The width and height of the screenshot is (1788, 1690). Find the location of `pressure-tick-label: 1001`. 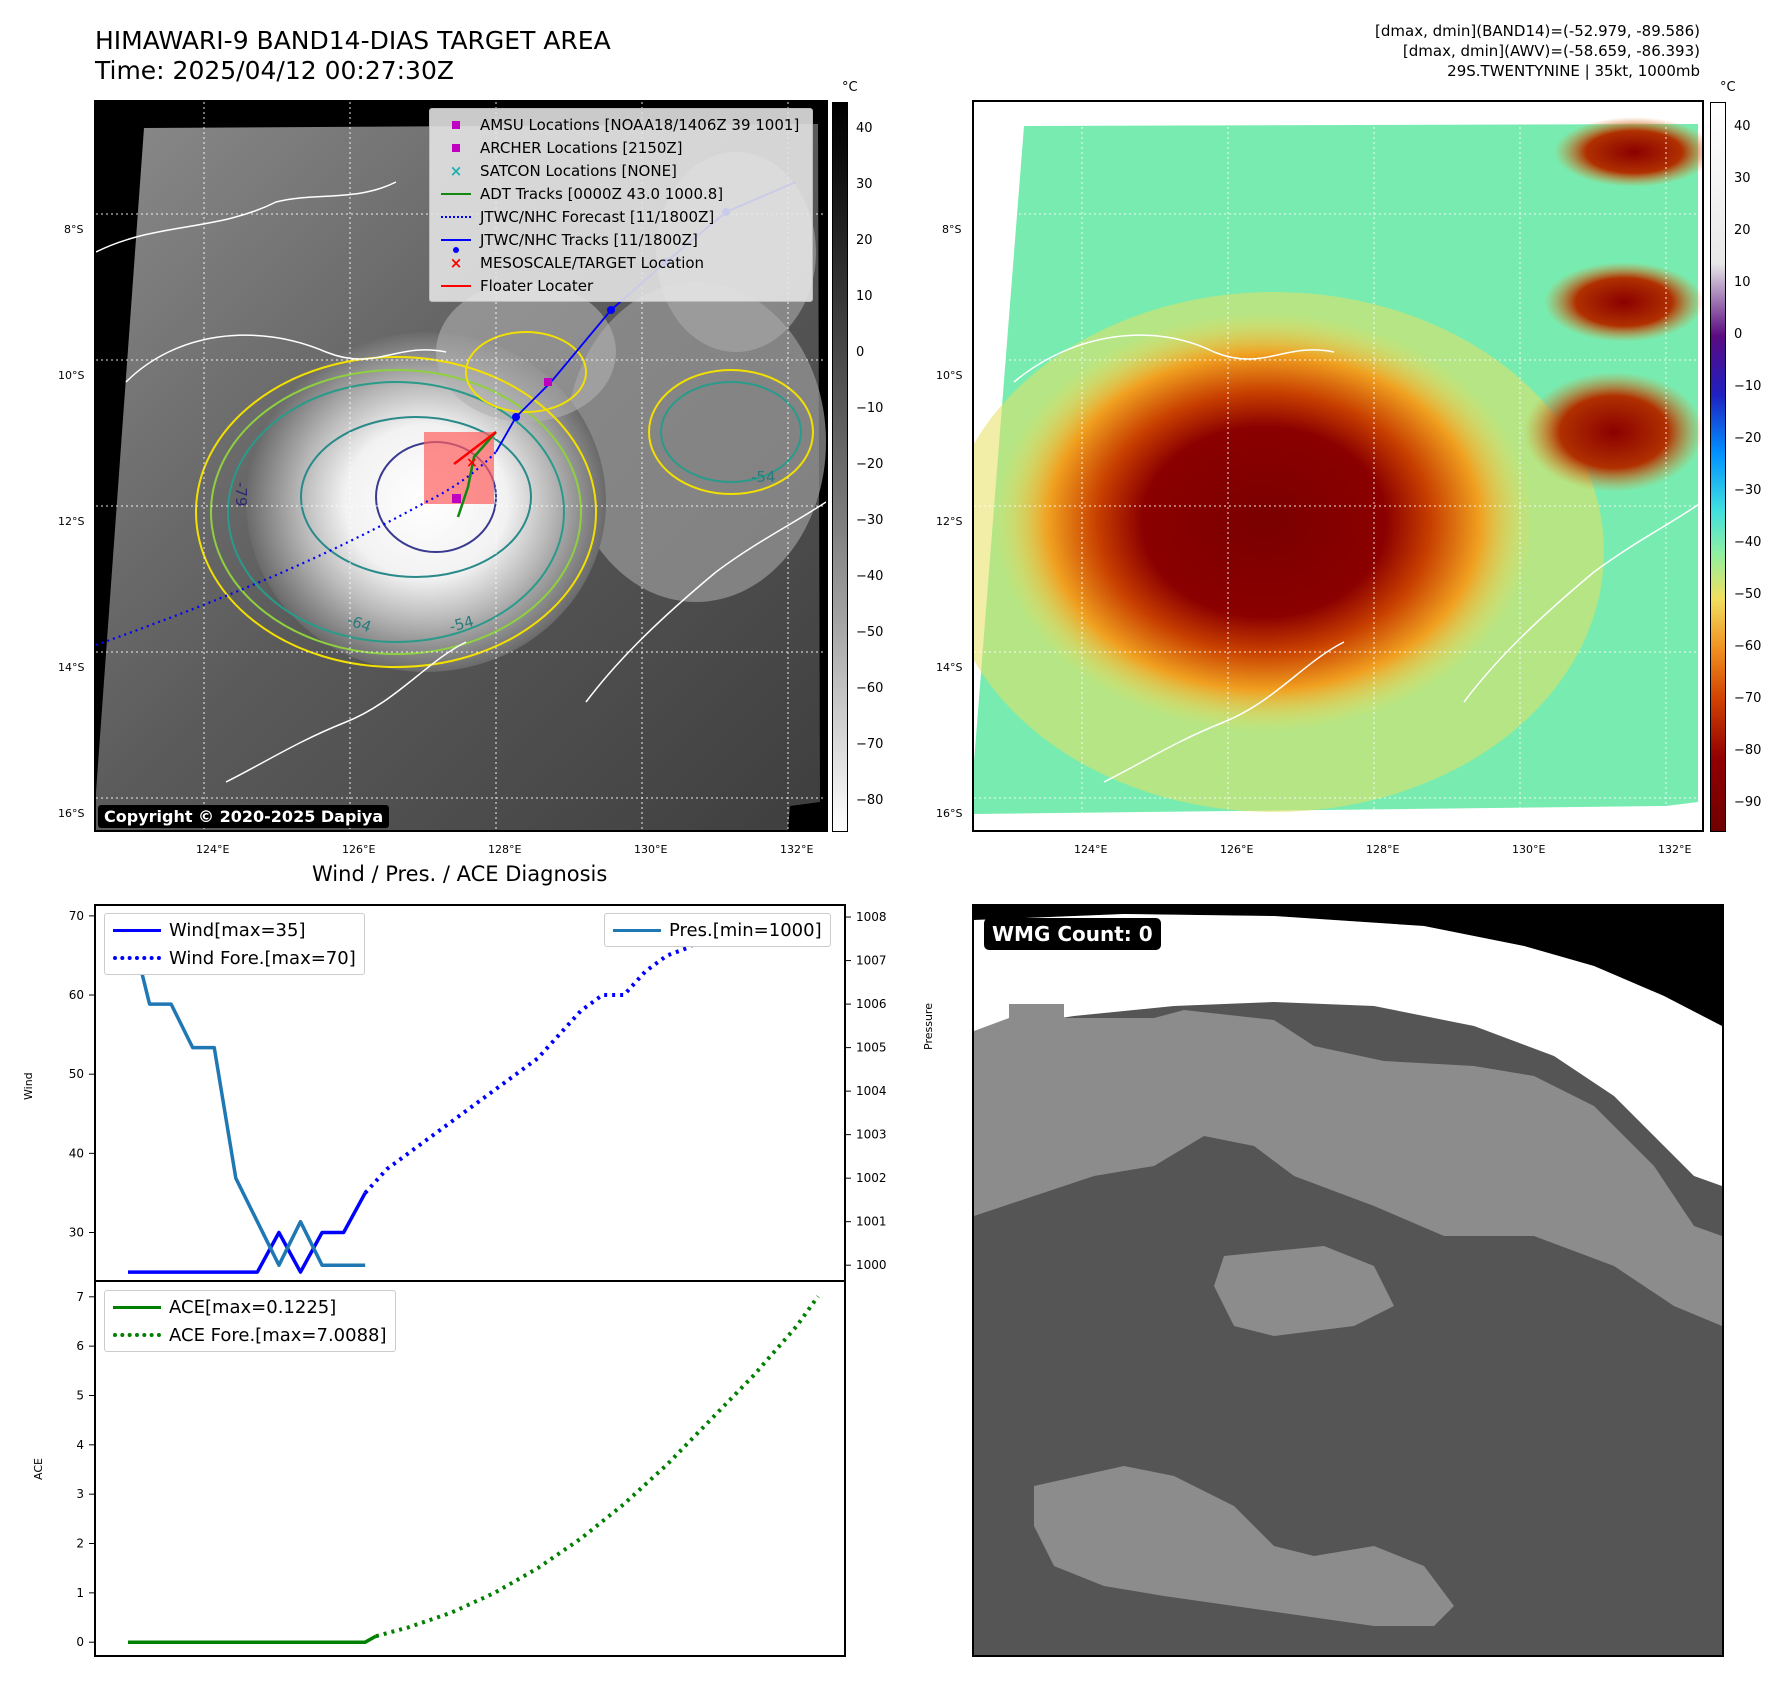

pressure-tick-label: 1001 is located at coordinates (871, 1222).